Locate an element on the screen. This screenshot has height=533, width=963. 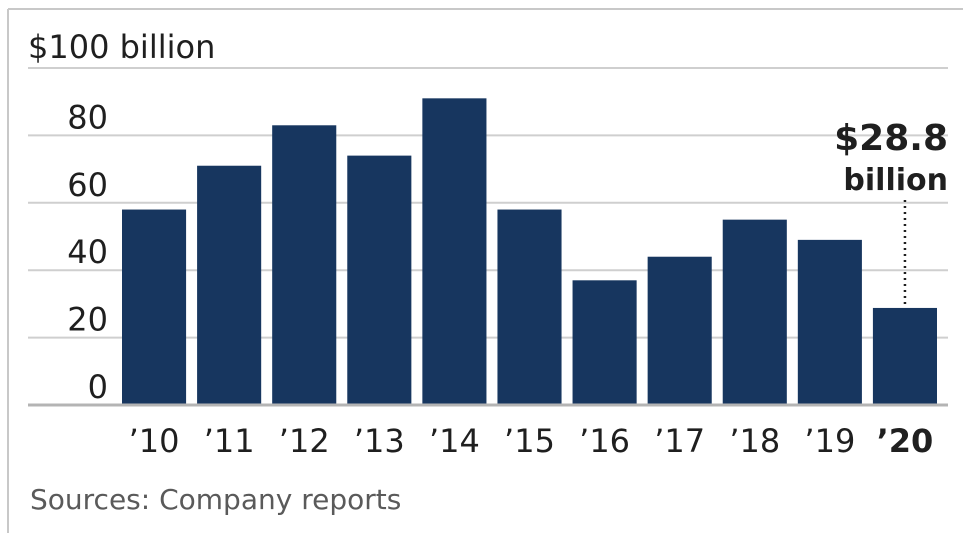
source-note: Sources: Company reports is located at coordinates (215, 499).